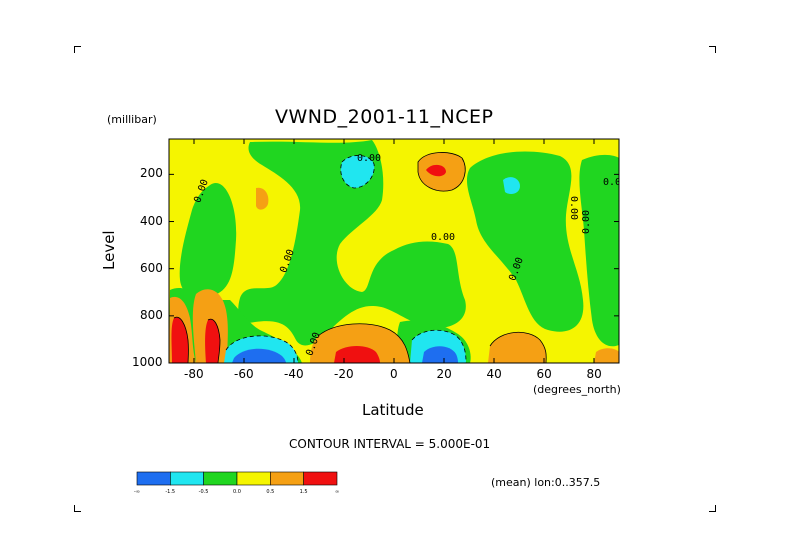  Describe the element at coordinates (77, 508) in the screenshot. I see `corner-mark-bottom-left` at that location.